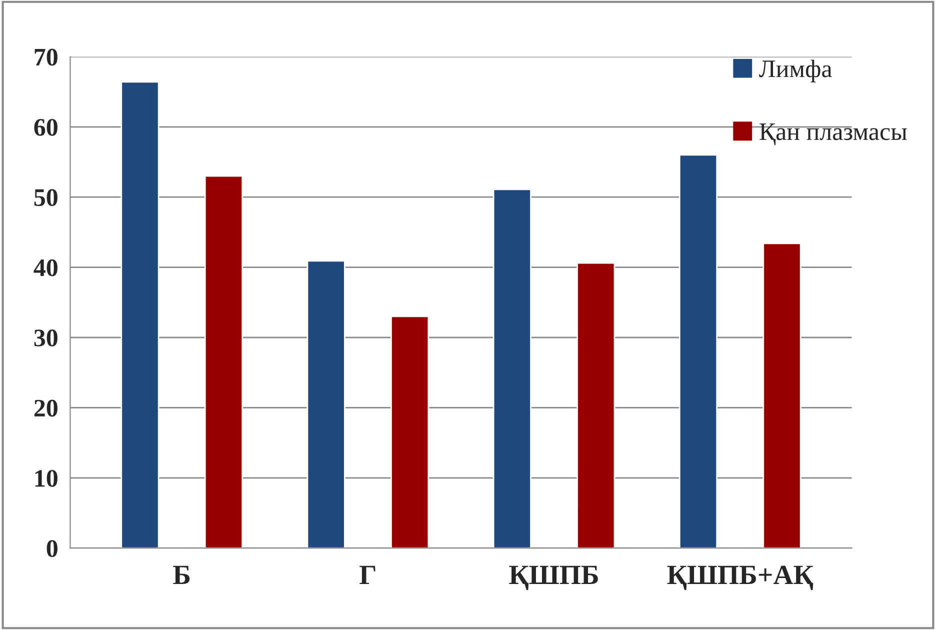 The width and height of the screenshot is (936, 630). Describe the element at coordinates (46, 478) in the screenshot. I see `y-tick-label: 10` at that location.